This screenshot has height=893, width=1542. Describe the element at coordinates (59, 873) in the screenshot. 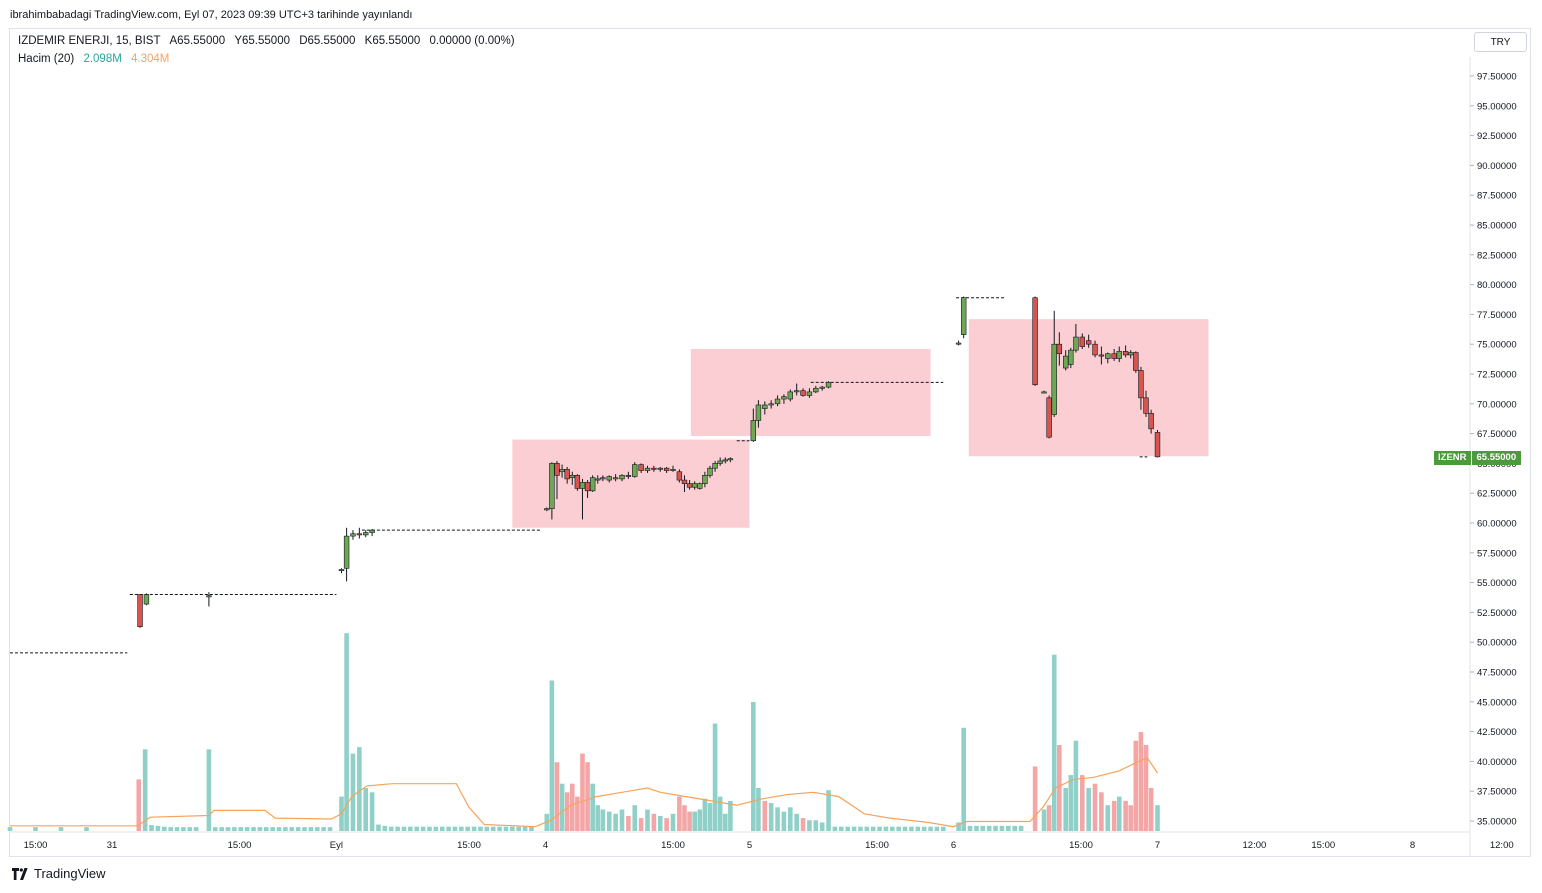

I see `footer-brand: TradingView` at that location.